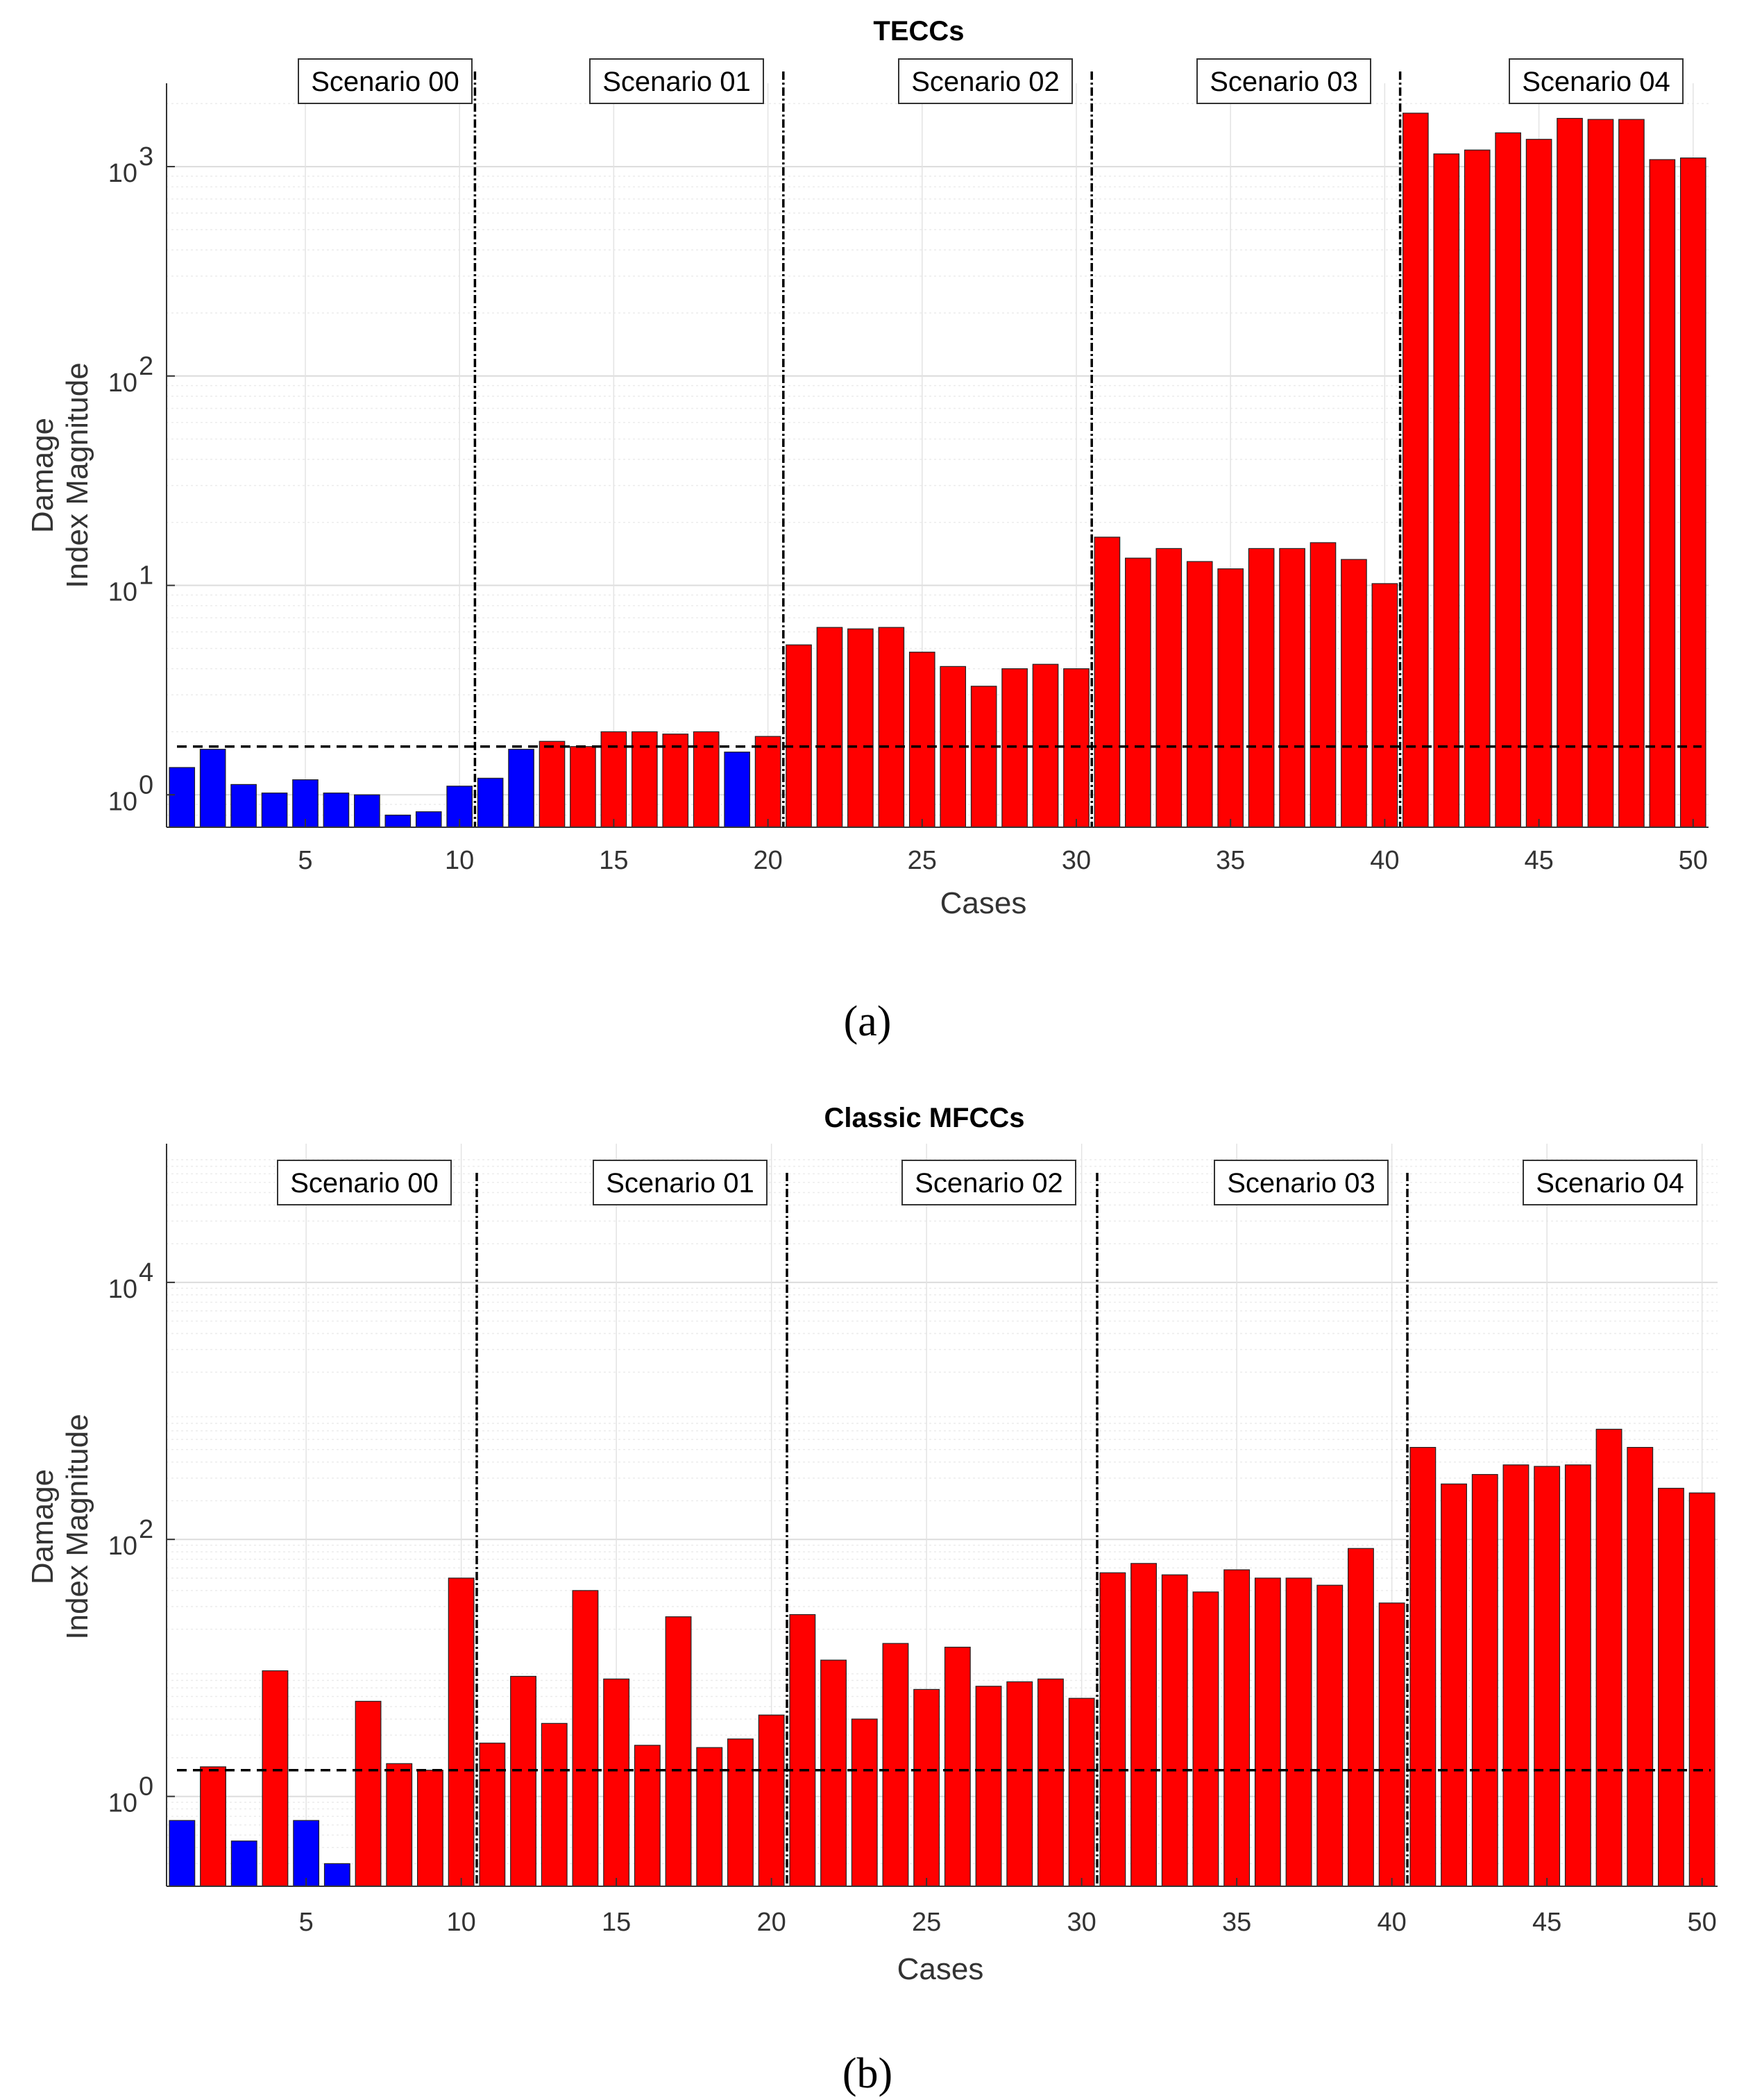  I want to click on y-tick-label-10000: 10⁴, so click(130, 1281).